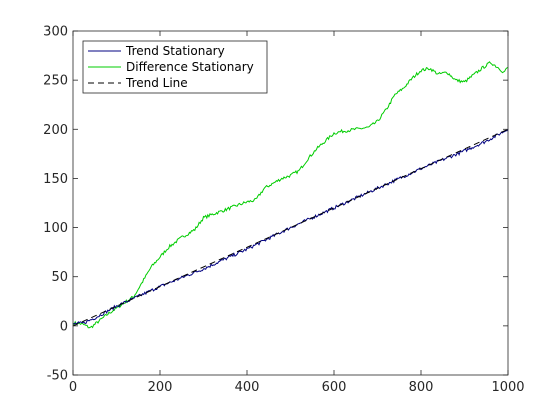  Describe the element at coordinates (156, 83) in the screenshot. I see `legend-label-trend-line: Trend Line` at that location.